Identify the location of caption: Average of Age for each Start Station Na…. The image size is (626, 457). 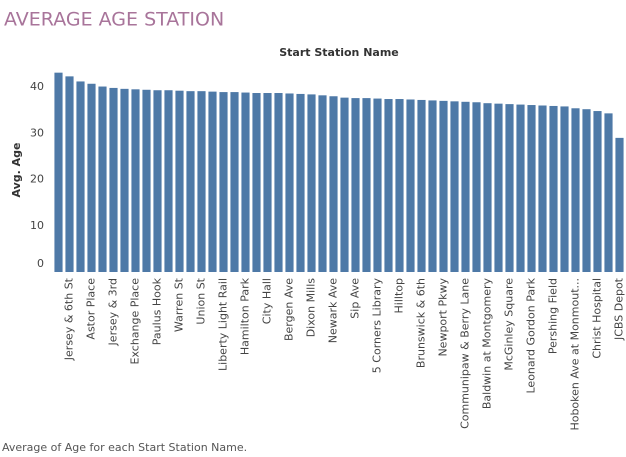
(124, 447).